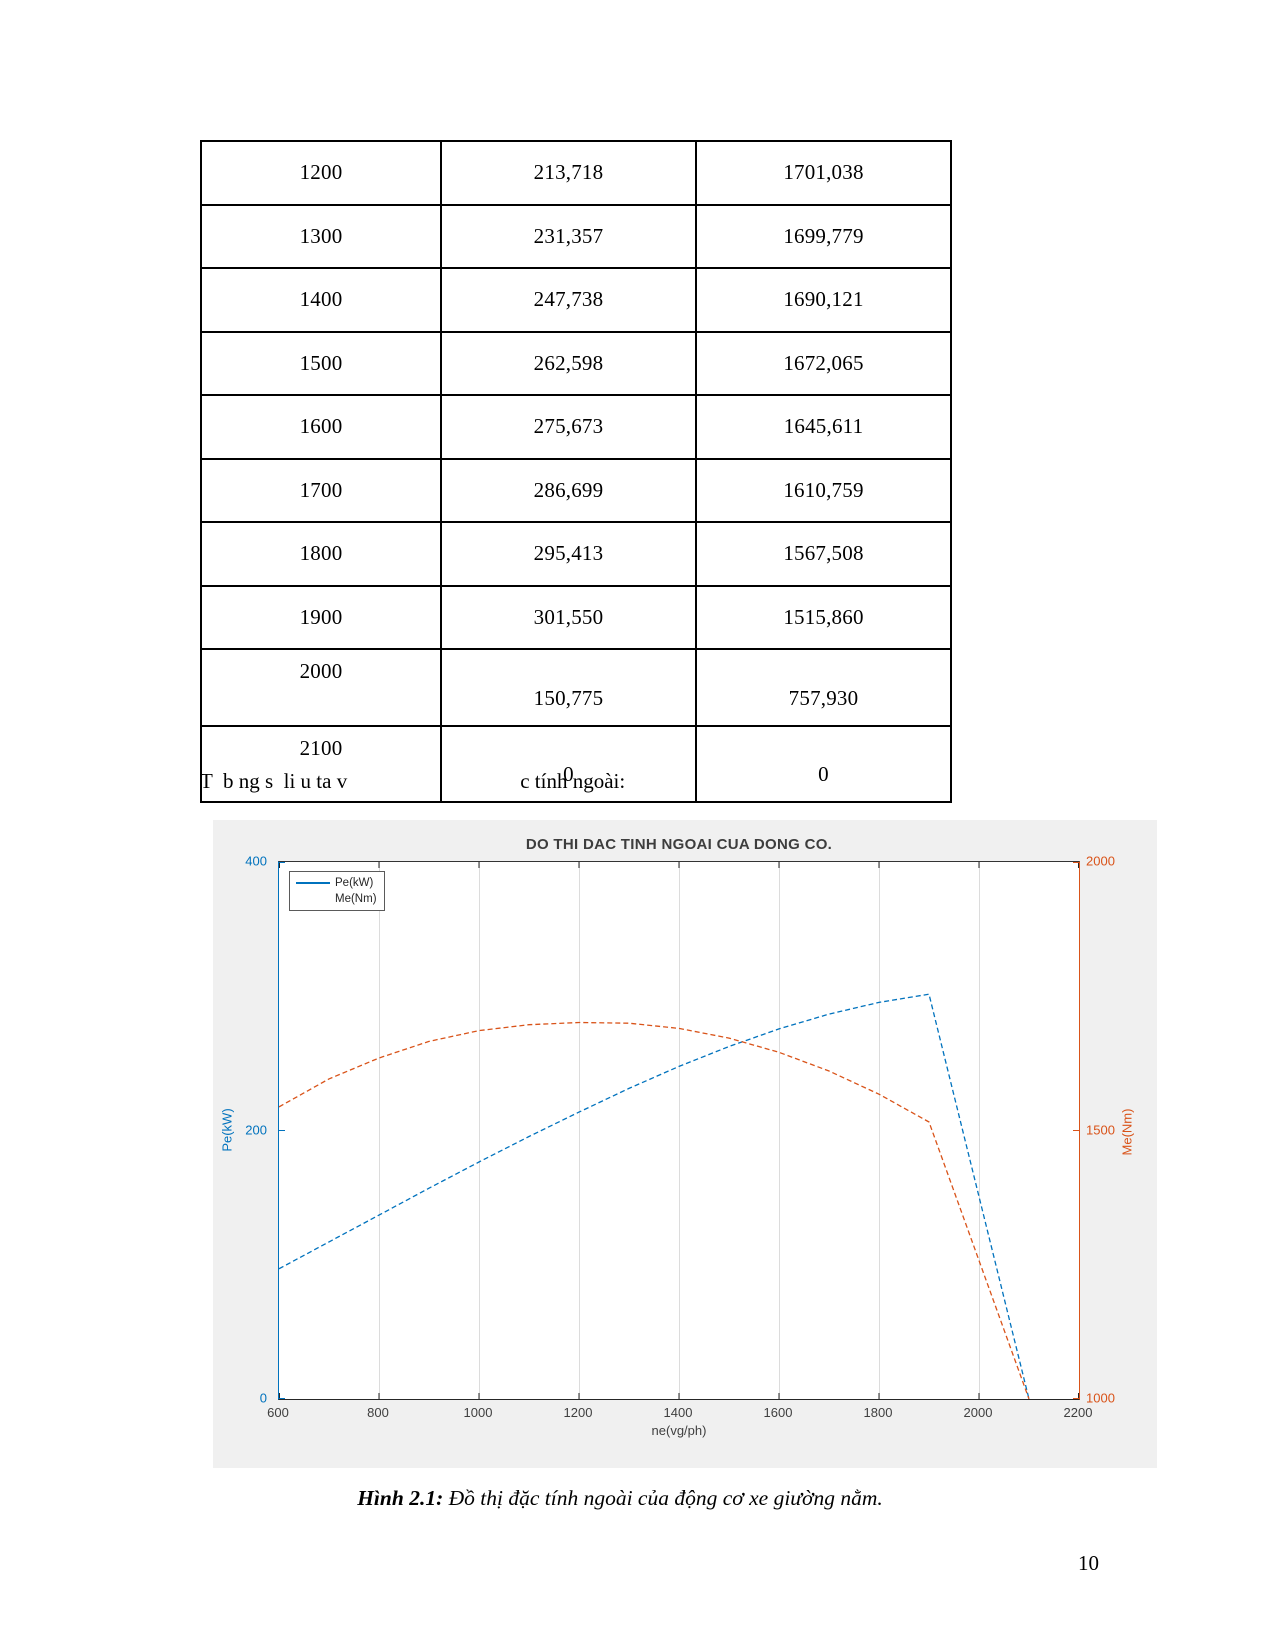 This screenshot has height=1650, width=1275. I want to click on table-row: 2000 150,775 757,930, so click(576, 687).